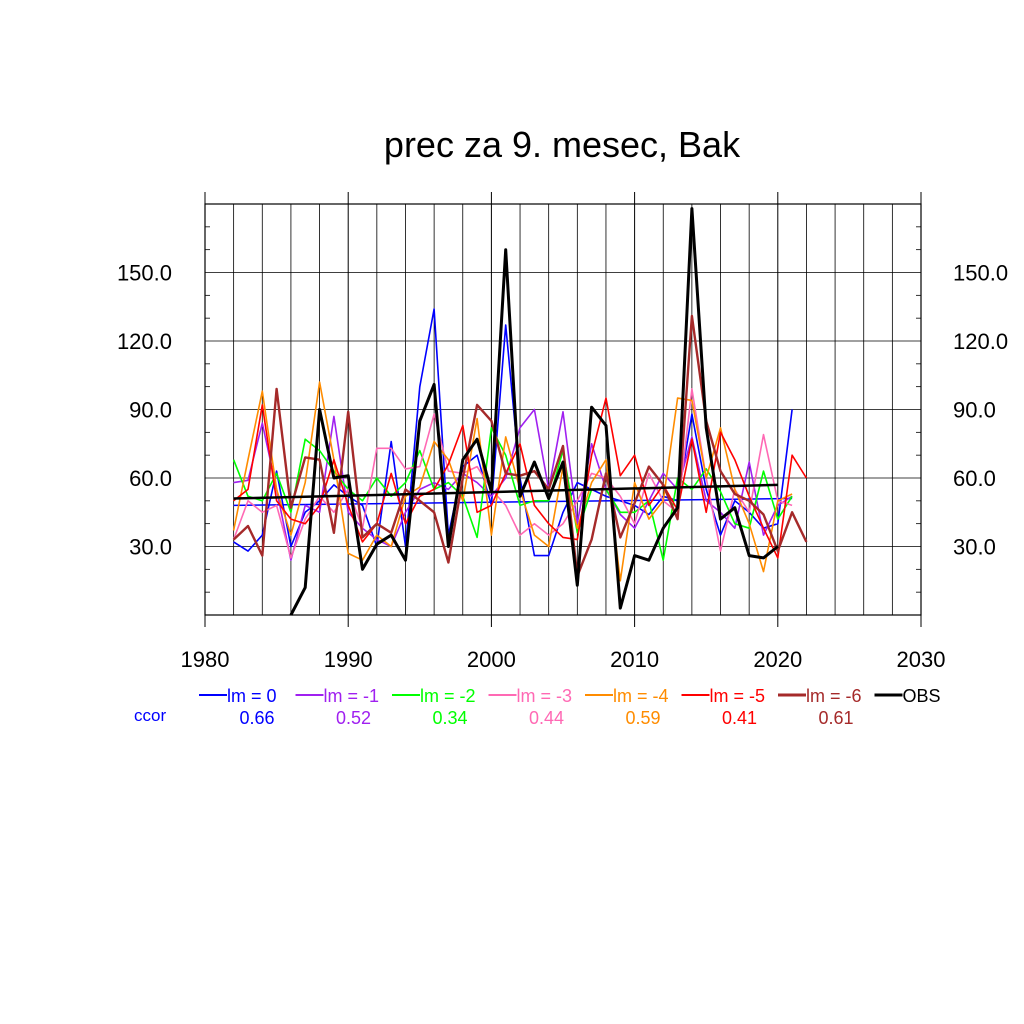 This screenshot has height=1024, width=1024. What do you see at coordinates (252, 696) in the screenshot?
I see `legend-label-0: lm = 0` at bounding box center [252, 696].